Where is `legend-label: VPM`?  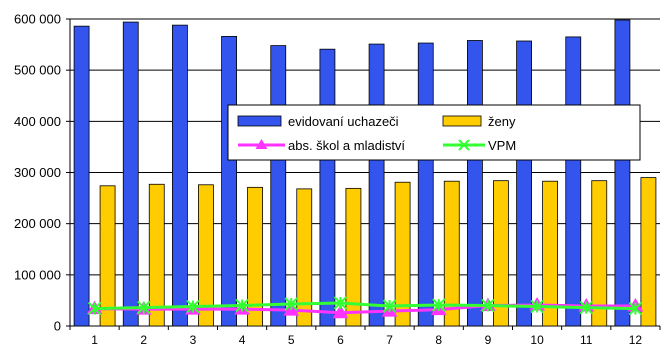 legend-label: VPM is located at coordinates (502, 145).